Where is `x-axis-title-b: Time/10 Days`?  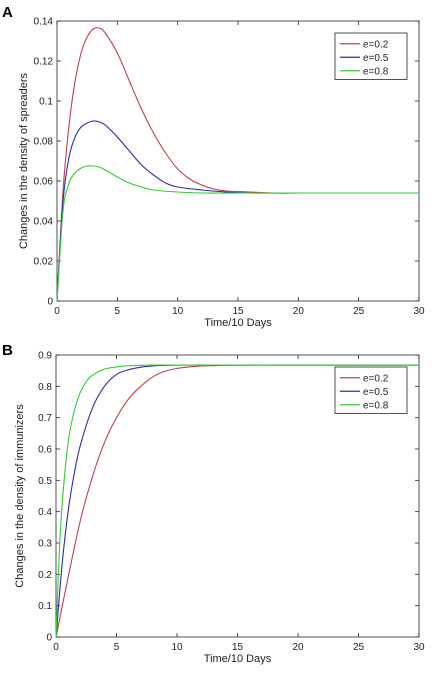 x-axis-title-b: Time/10 Days is located at coordinates (238, 659).